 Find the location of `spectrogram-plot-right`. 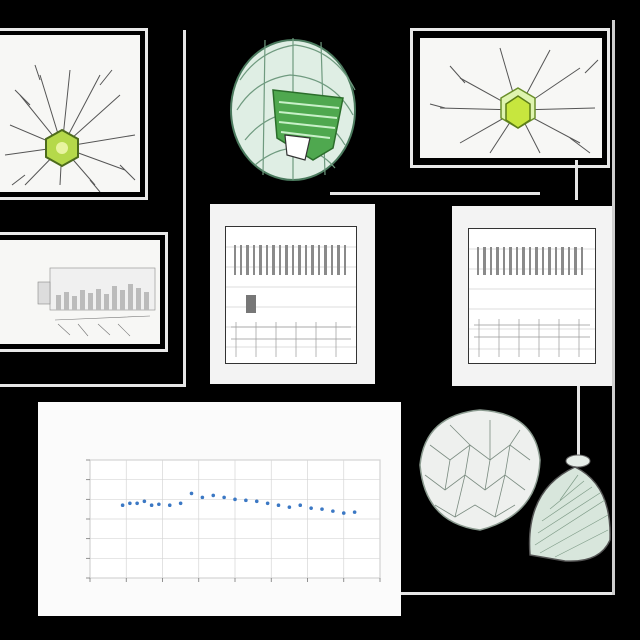

spectrogram-plot-right is located at coordinates (532, 302).